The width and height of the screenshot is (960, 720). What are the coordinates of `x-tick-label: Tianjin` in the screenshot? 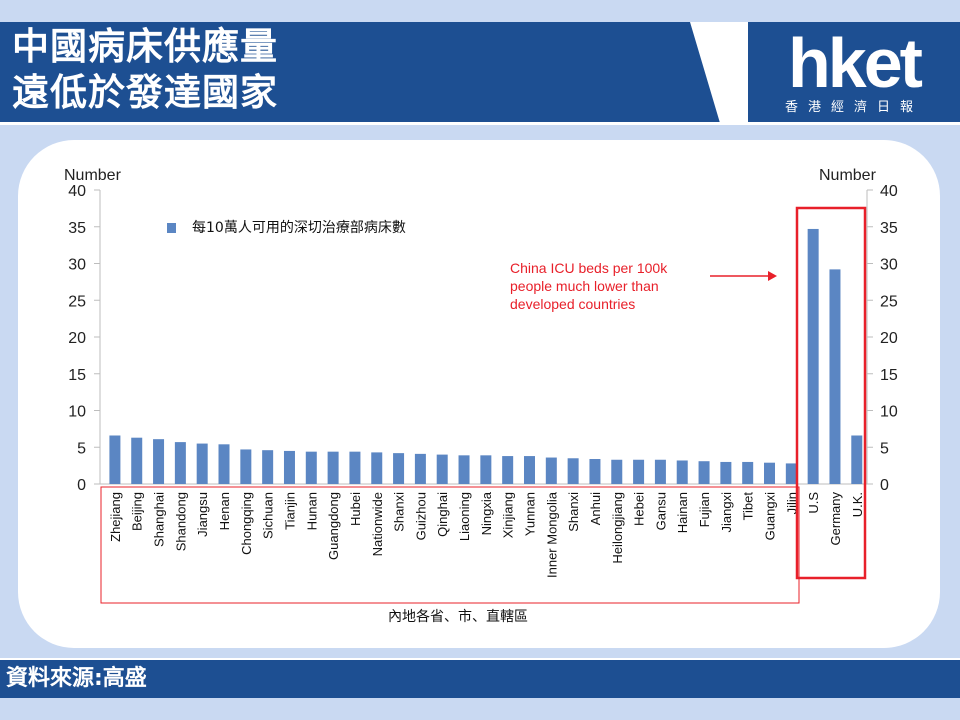 It's located at (289, 511).